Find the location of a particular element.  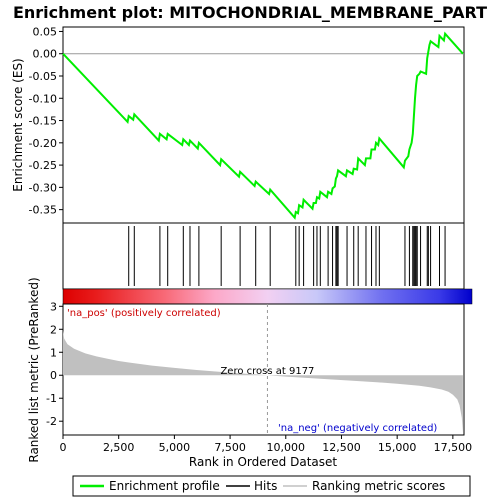

es-y-tick-label: -0.20 is located at coordinates (43, 143).